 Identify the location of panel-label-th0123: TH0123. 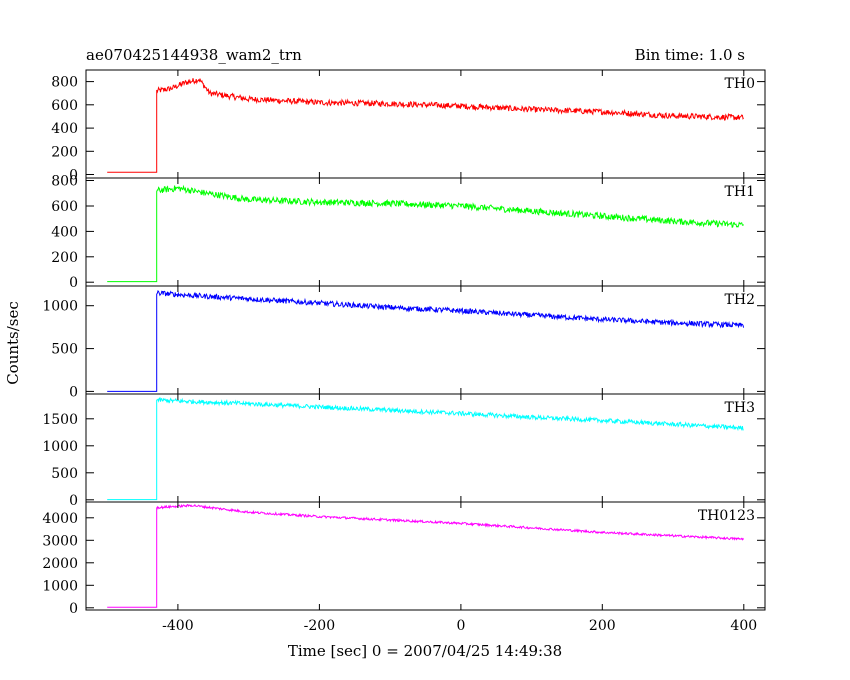
(726, 516).